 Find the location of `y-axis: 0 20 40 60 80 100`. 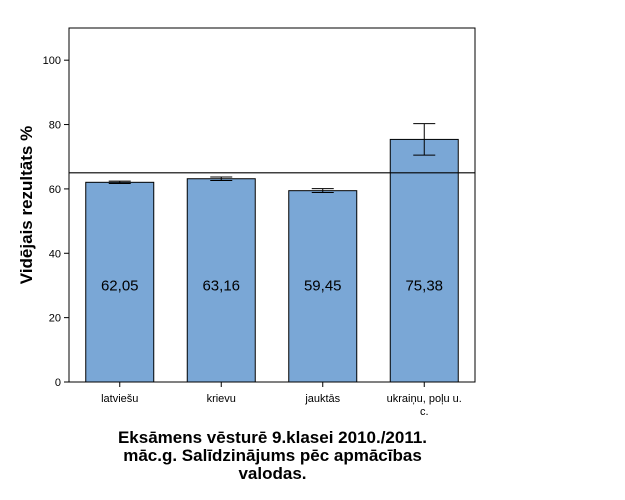

y-axis: 0 20 40 60 80 100 is located at coordinates (56, 222).